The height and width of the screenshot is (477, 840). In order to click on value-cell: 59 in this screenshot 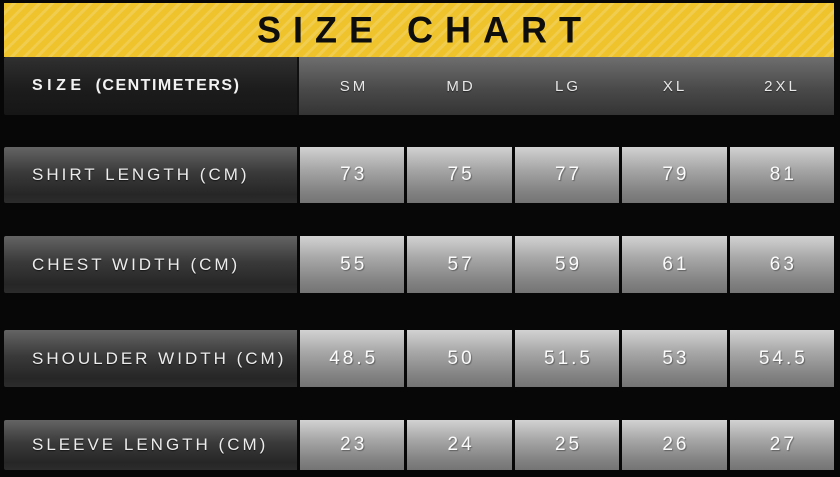, I will do `click(567, 264)`.